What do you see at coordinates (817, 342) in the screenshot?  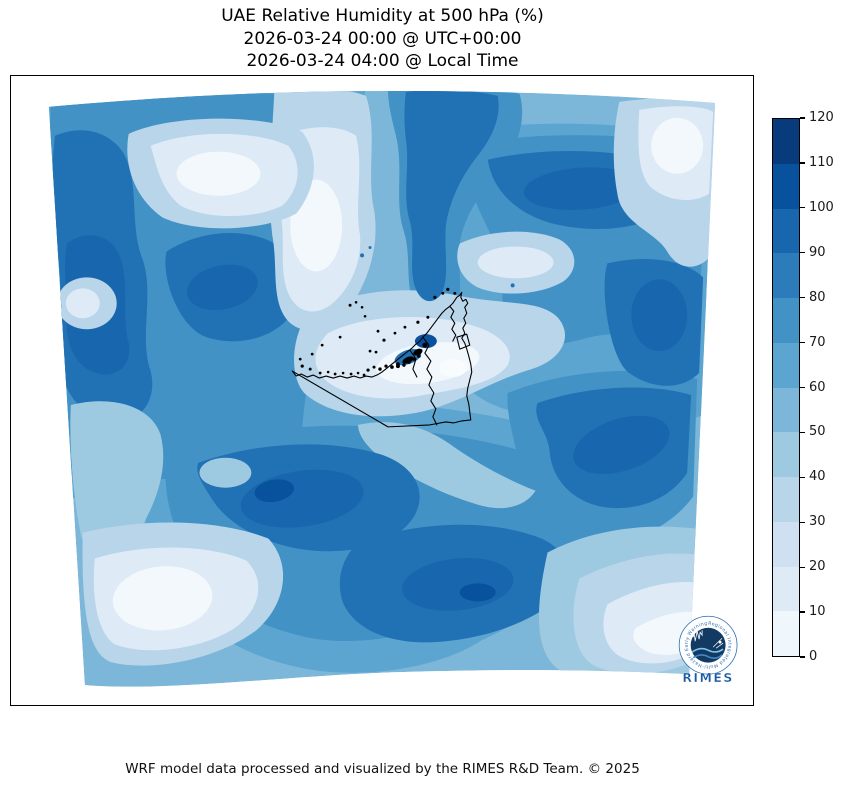 I see `colorbar-tick-label: 70` at bounding box center [817, 342].